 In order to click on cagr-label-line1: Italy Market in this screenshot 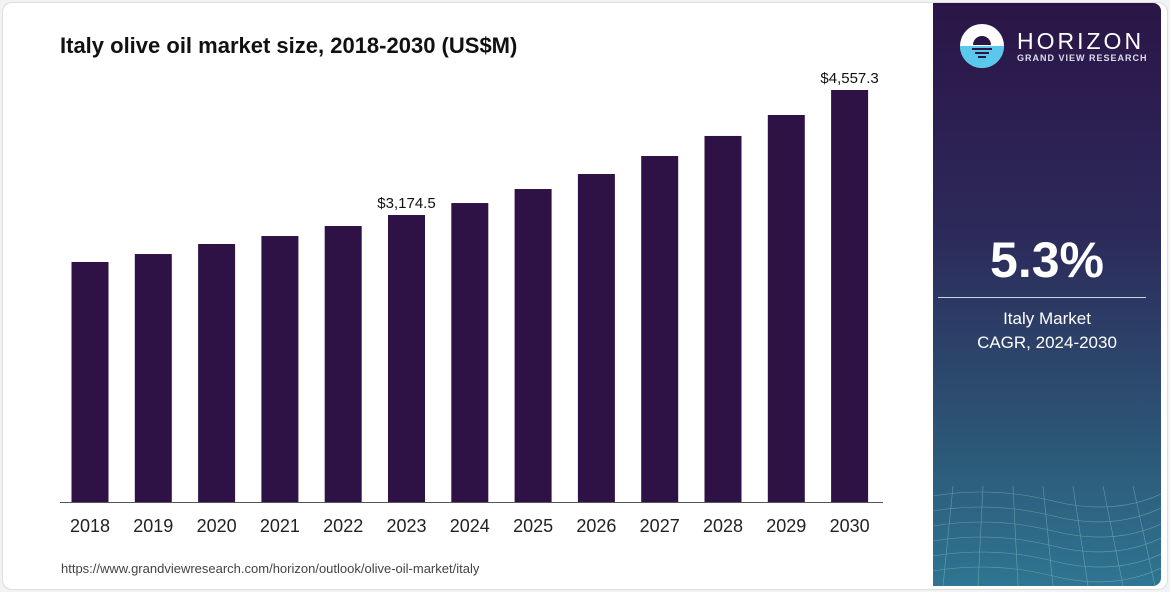, I will do `click(1047, 318)`.